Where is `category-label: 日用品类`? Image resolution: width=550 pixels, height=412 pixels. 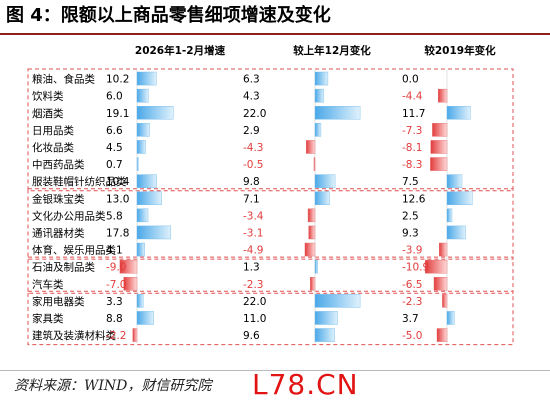 category-label: 日用品类 is located at coordinates (53, 130).